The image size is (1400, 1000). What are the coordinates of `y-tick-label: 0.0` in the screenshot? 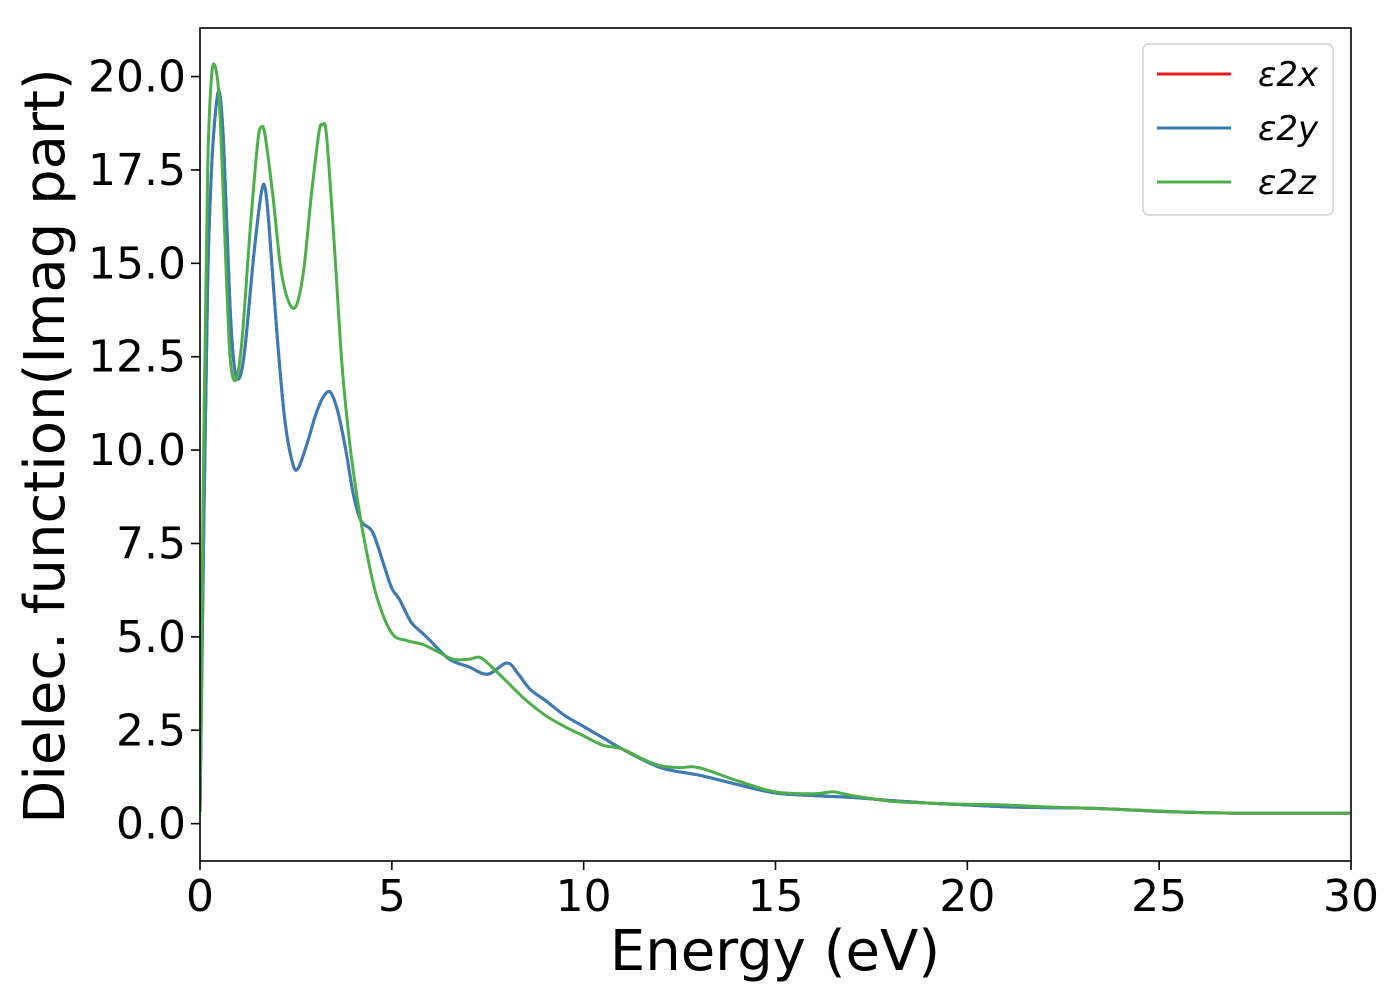 It's located at (151, 824).